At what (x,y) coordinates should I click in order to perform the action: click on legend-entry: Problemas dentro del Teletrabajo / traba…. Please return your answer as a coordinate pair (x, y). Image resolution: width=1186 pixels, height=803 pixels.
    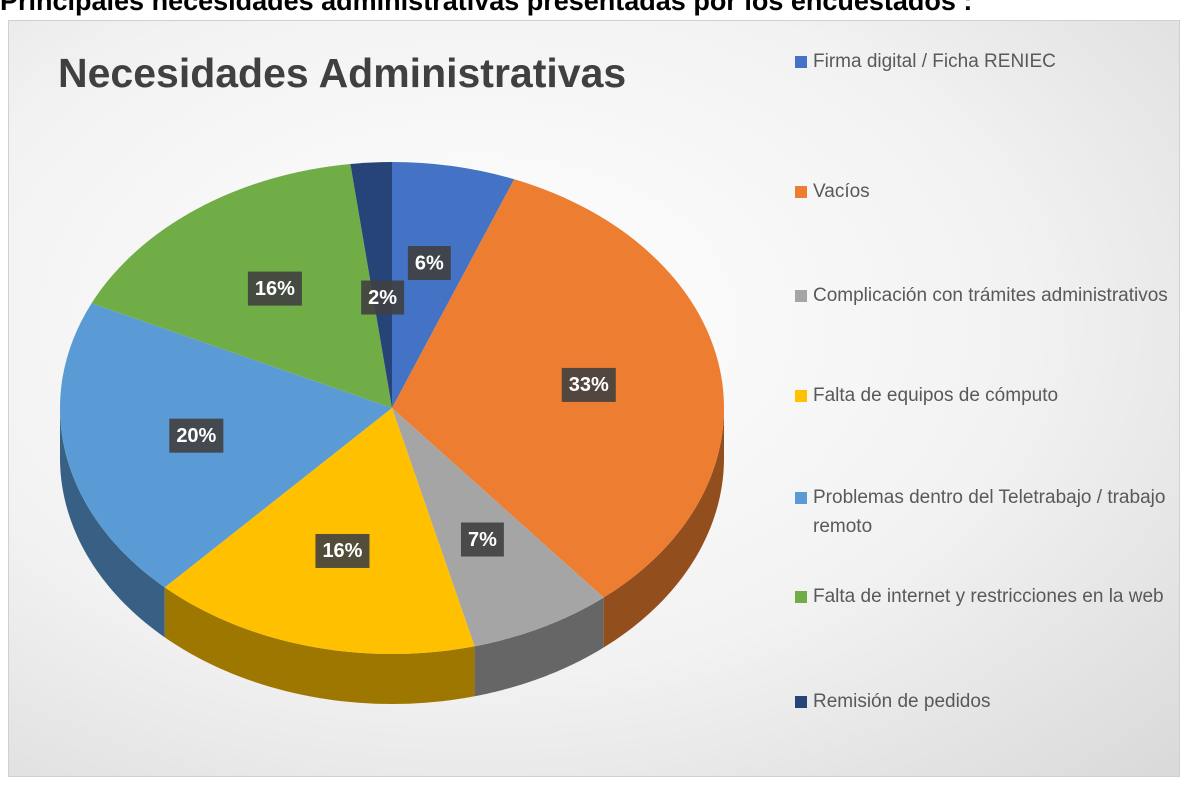
    Looking at the image, I should click on (990, 512).